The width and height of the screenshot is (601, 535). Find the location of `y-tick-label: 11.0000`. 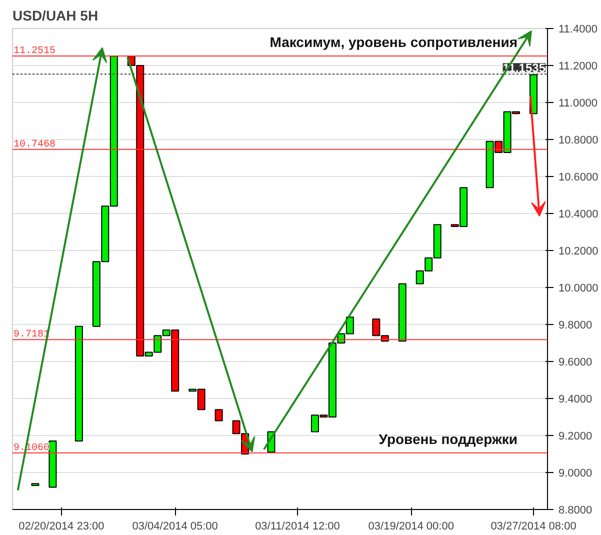

y-tick-label: 11.0000 is located at coordinates (578, 104).